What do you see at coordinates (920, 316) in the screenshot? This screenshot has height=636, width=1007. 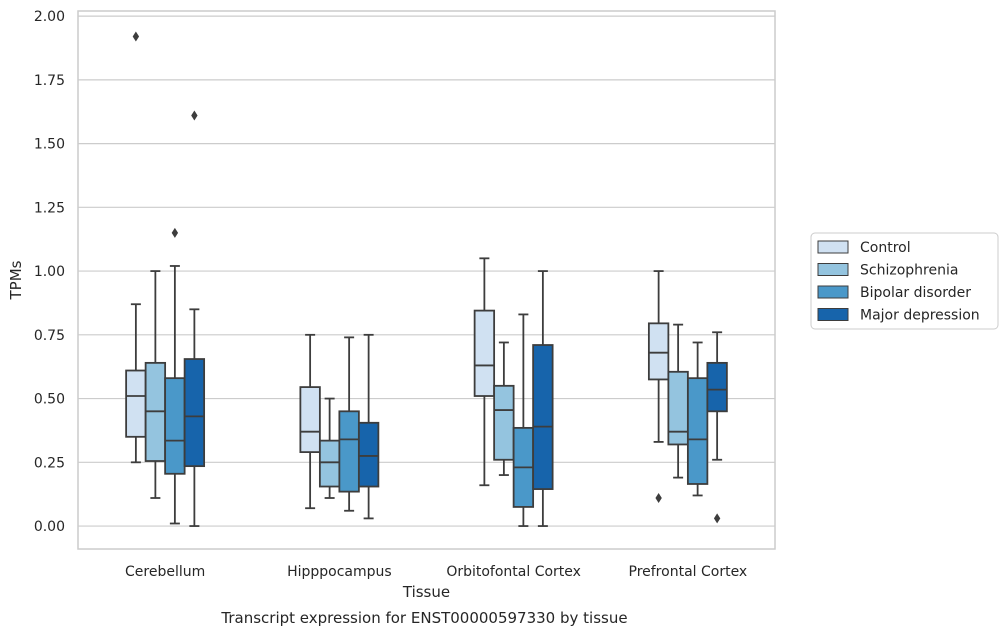 I see `legend-entry: Major depression` at bounding box center [920, 316].